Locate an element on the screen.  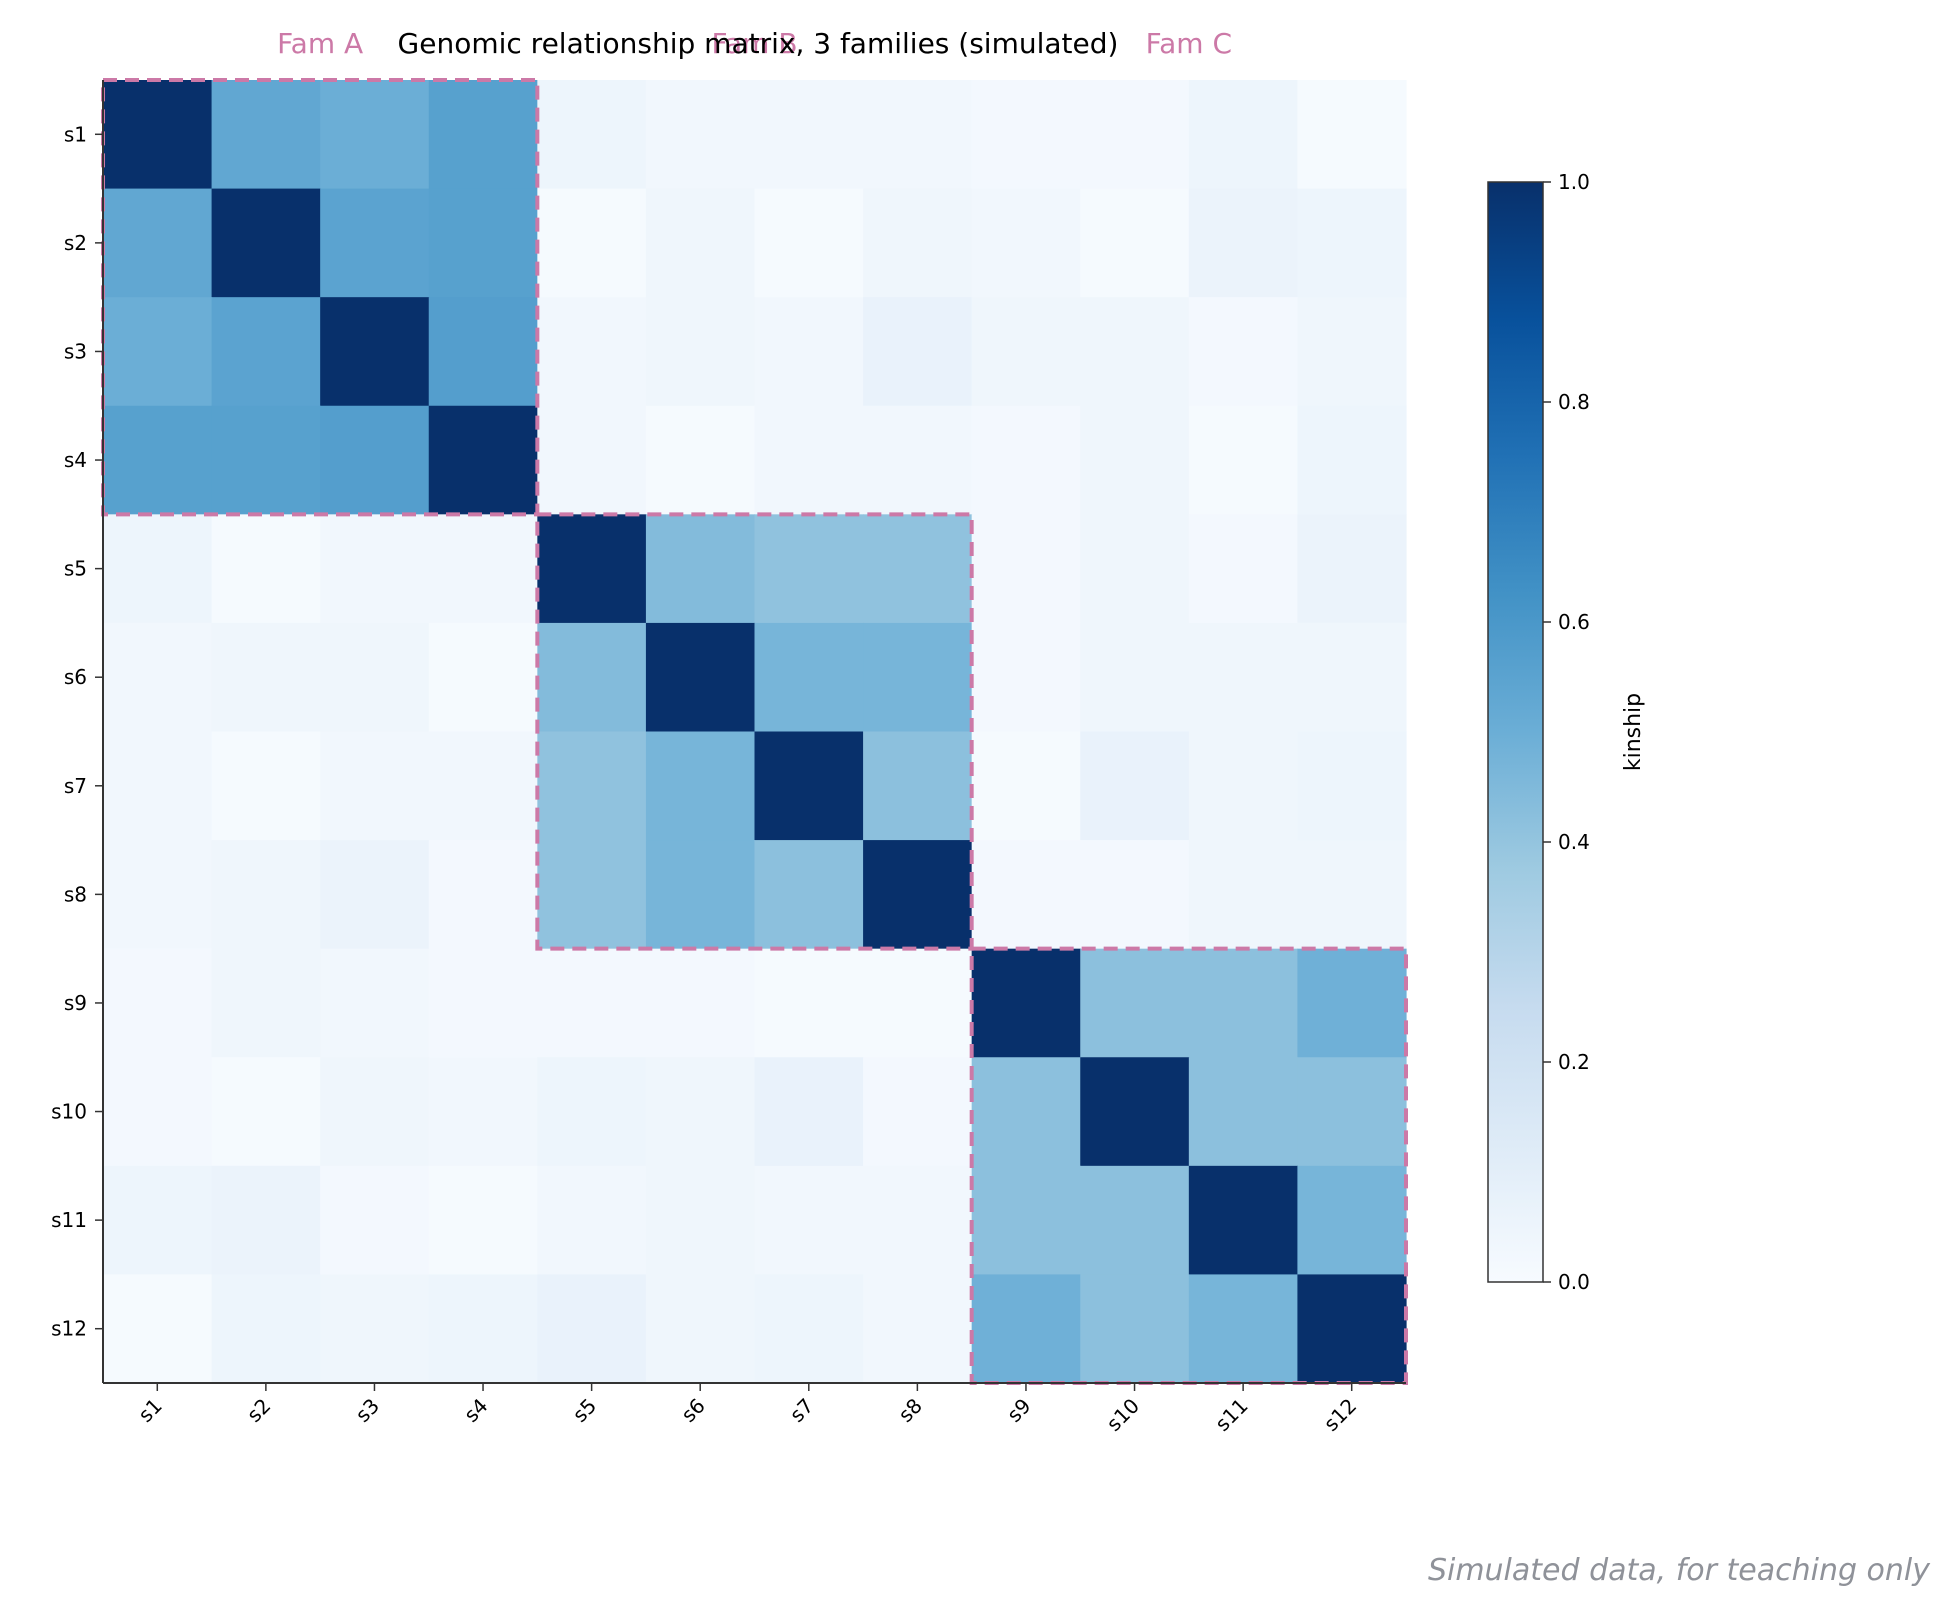
heatmap-cell-s5-s7 is located at coordinates (809, 569).